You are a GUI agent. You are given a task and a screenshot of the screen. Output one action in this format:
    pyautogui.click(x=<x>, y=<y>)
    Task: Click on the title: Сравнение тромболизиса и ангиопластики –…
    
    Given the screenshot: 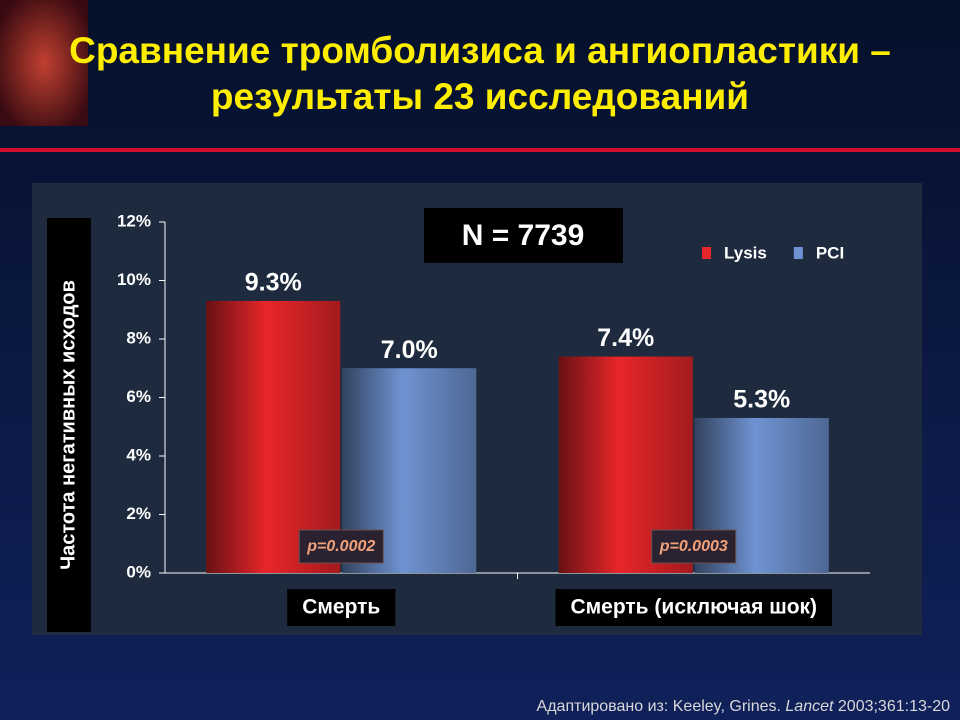 What is the action you would take?
    pyautogui.click(x=480, y=73)
    